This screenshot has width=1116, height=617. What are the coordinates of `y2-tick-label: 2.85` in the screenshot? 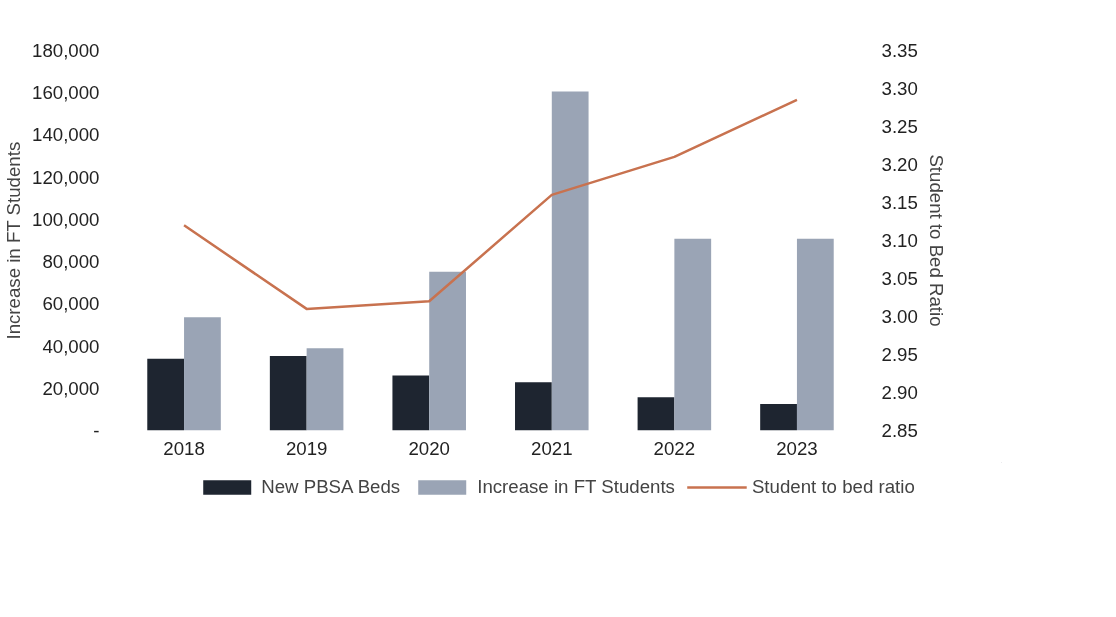 It's located at (899, 430).